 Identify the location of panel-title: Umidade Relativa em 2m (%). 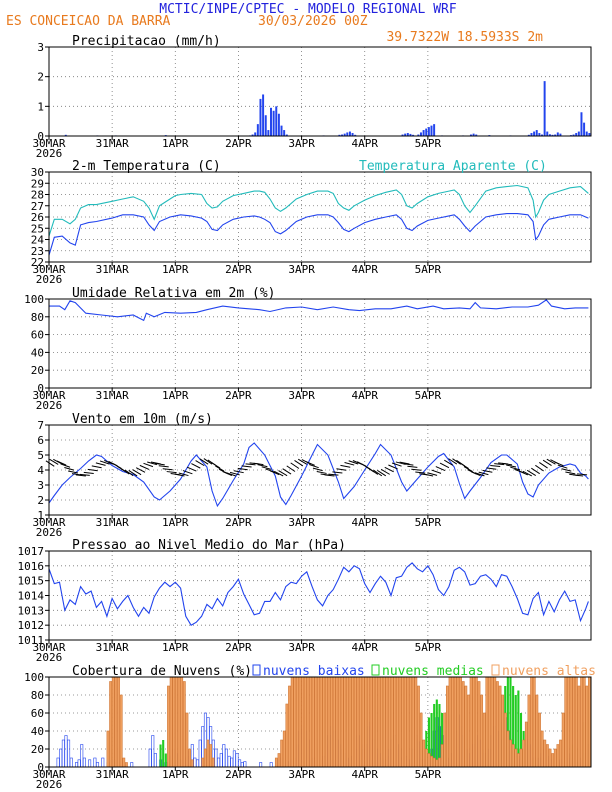
(174, 293).